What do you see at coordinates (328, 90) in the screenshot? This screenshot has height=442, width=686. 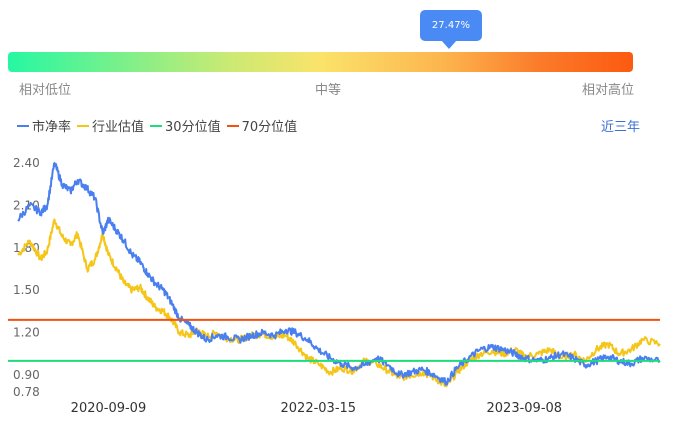 I see `gauge-mid-label: 中等` at bounding box center [328, 90].